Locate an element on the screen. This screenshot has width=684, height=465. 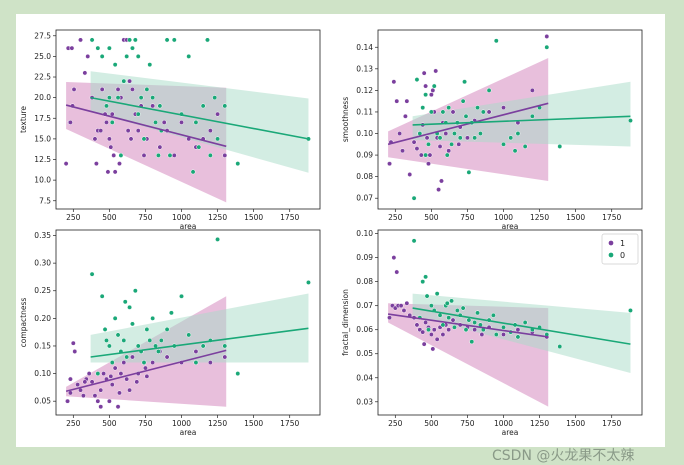
x-tick-label: 750 is located at coordinates (145, 423).